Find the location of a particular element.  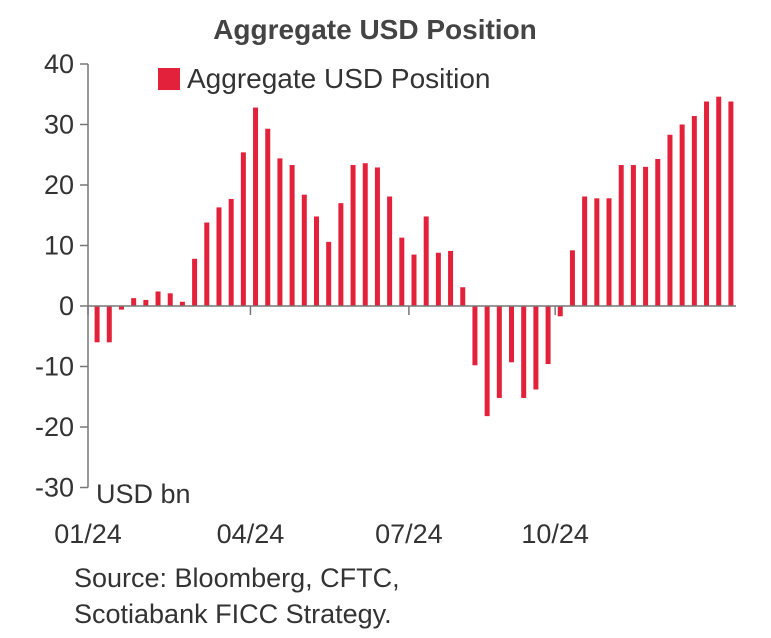

y-tick-label: -20 is located at coordinates (54, 427).